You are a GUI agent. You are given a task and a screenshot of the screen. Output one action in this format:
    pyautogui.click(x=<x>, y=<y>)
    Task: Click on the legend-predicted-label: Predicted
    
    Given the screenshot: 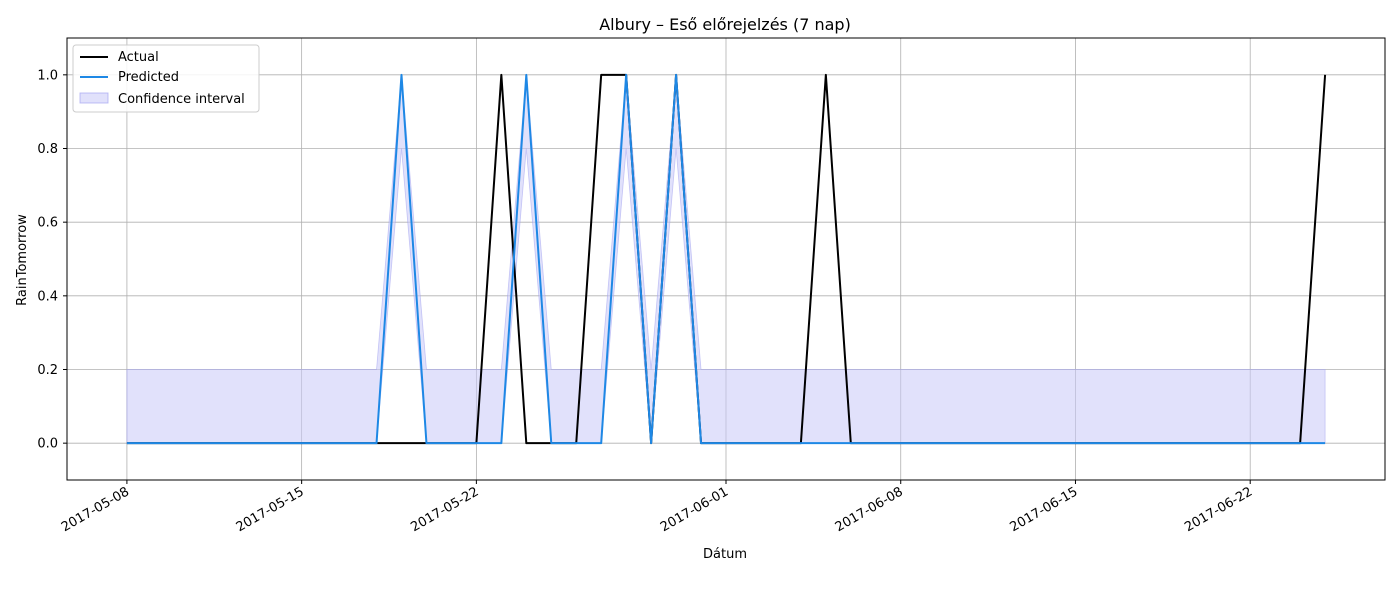 What is the action you would take?
    pyautogui.click(x=148, y=77)
    